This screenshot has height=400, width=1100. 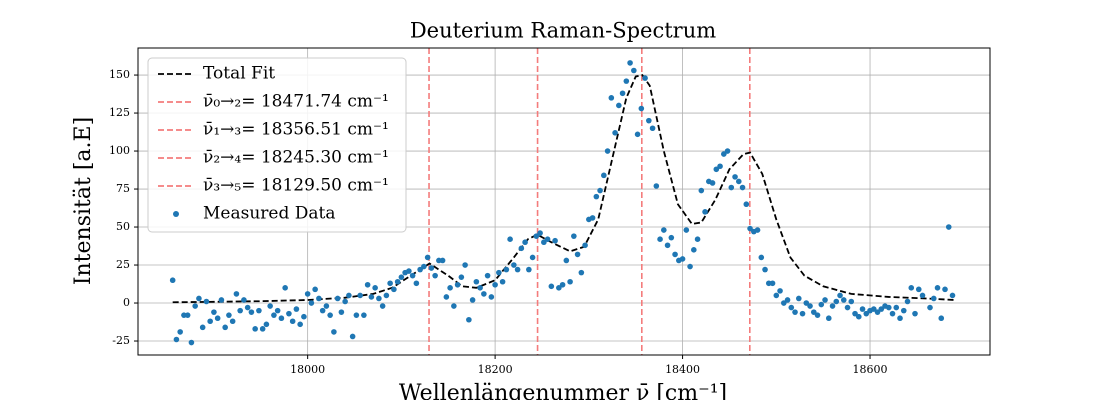 I want to click on legend-label: Measured Data, so click(x=269, y=214).